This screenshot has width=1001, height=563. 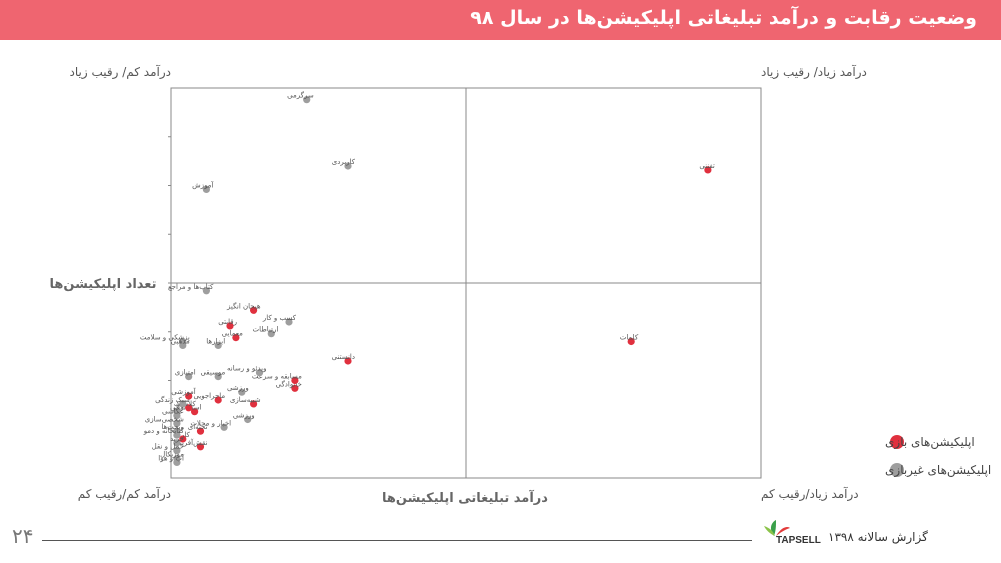 What do you see at coordinates (203, 184) in the screenshot?
I see `data-label: آموزش` at bounding box center [203, 184].